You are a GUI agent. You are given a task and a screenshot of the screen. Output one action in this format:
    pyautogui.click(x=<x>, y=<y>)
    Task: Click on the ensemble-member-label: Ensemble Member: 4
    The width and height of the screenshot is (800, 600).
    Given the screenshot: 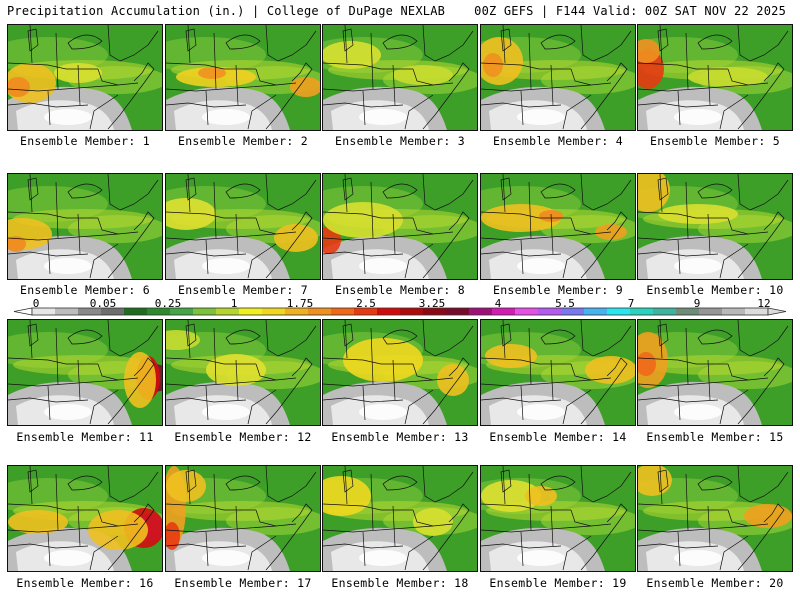 What is the action you would take?
    pyautogui.click(x=558, y=141)
    